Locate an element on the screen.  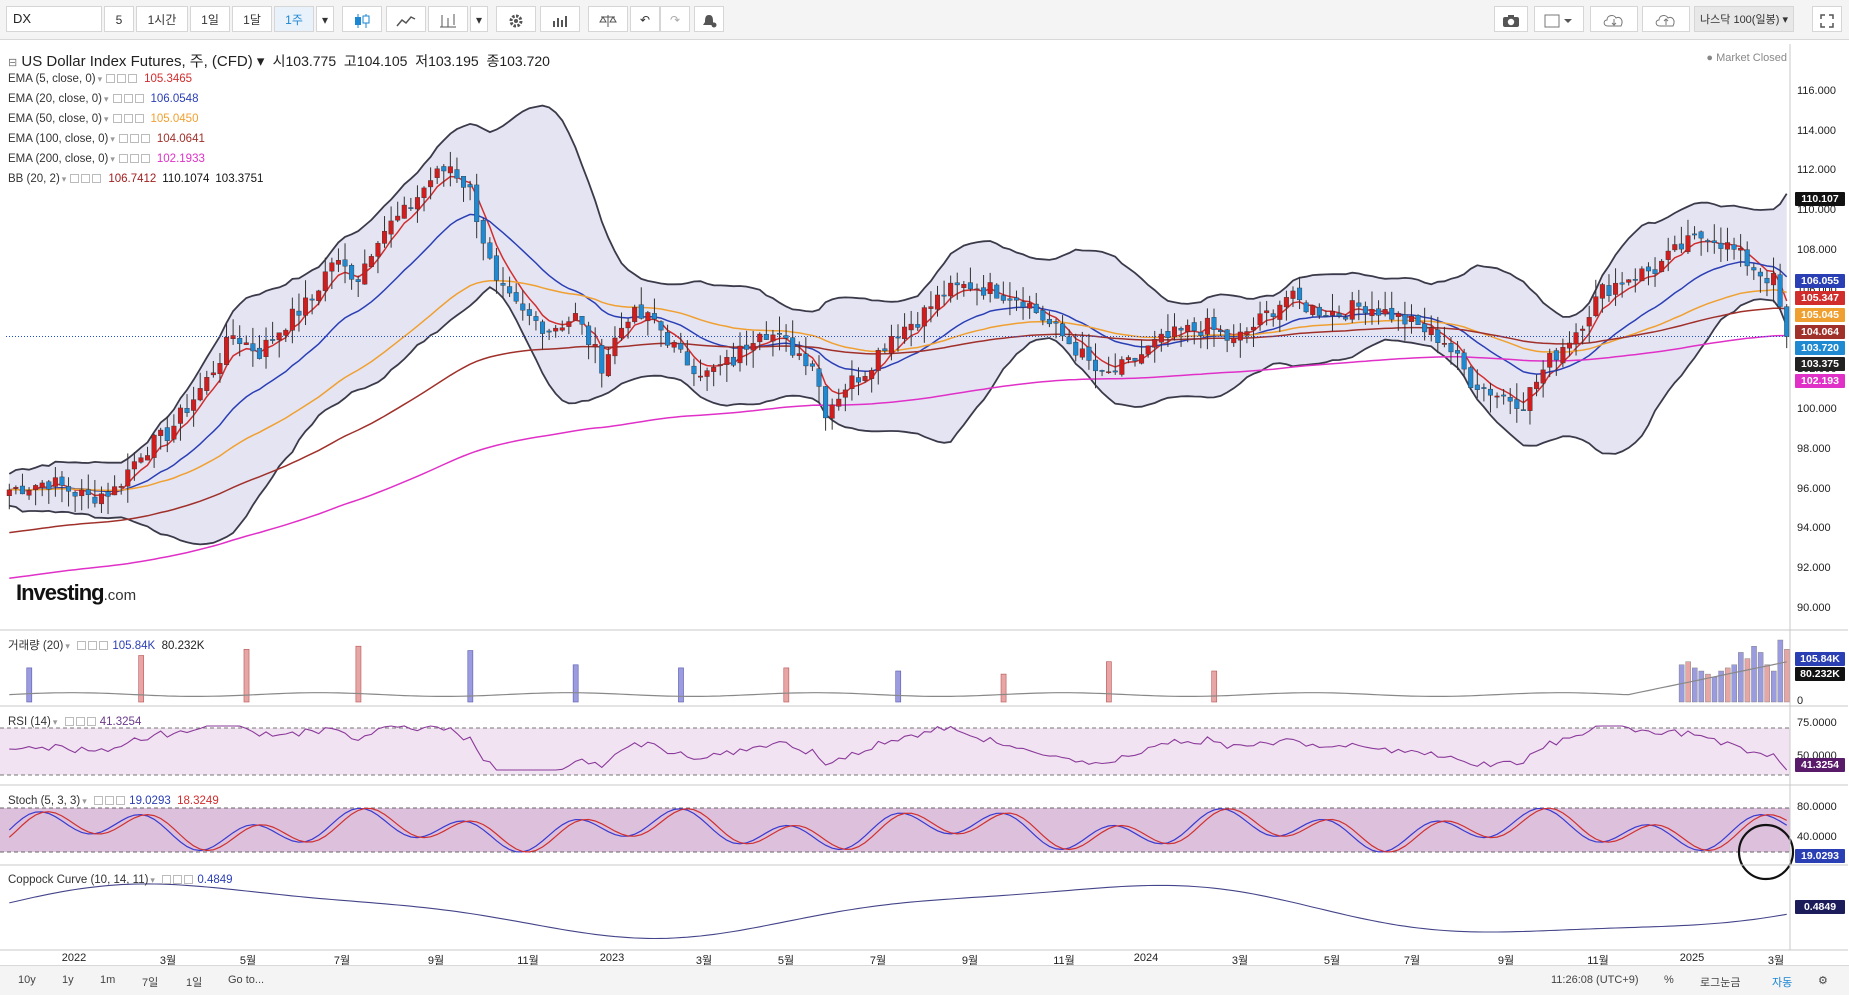
indicator-value: 105.3465 is located at coordinates (168, 79).